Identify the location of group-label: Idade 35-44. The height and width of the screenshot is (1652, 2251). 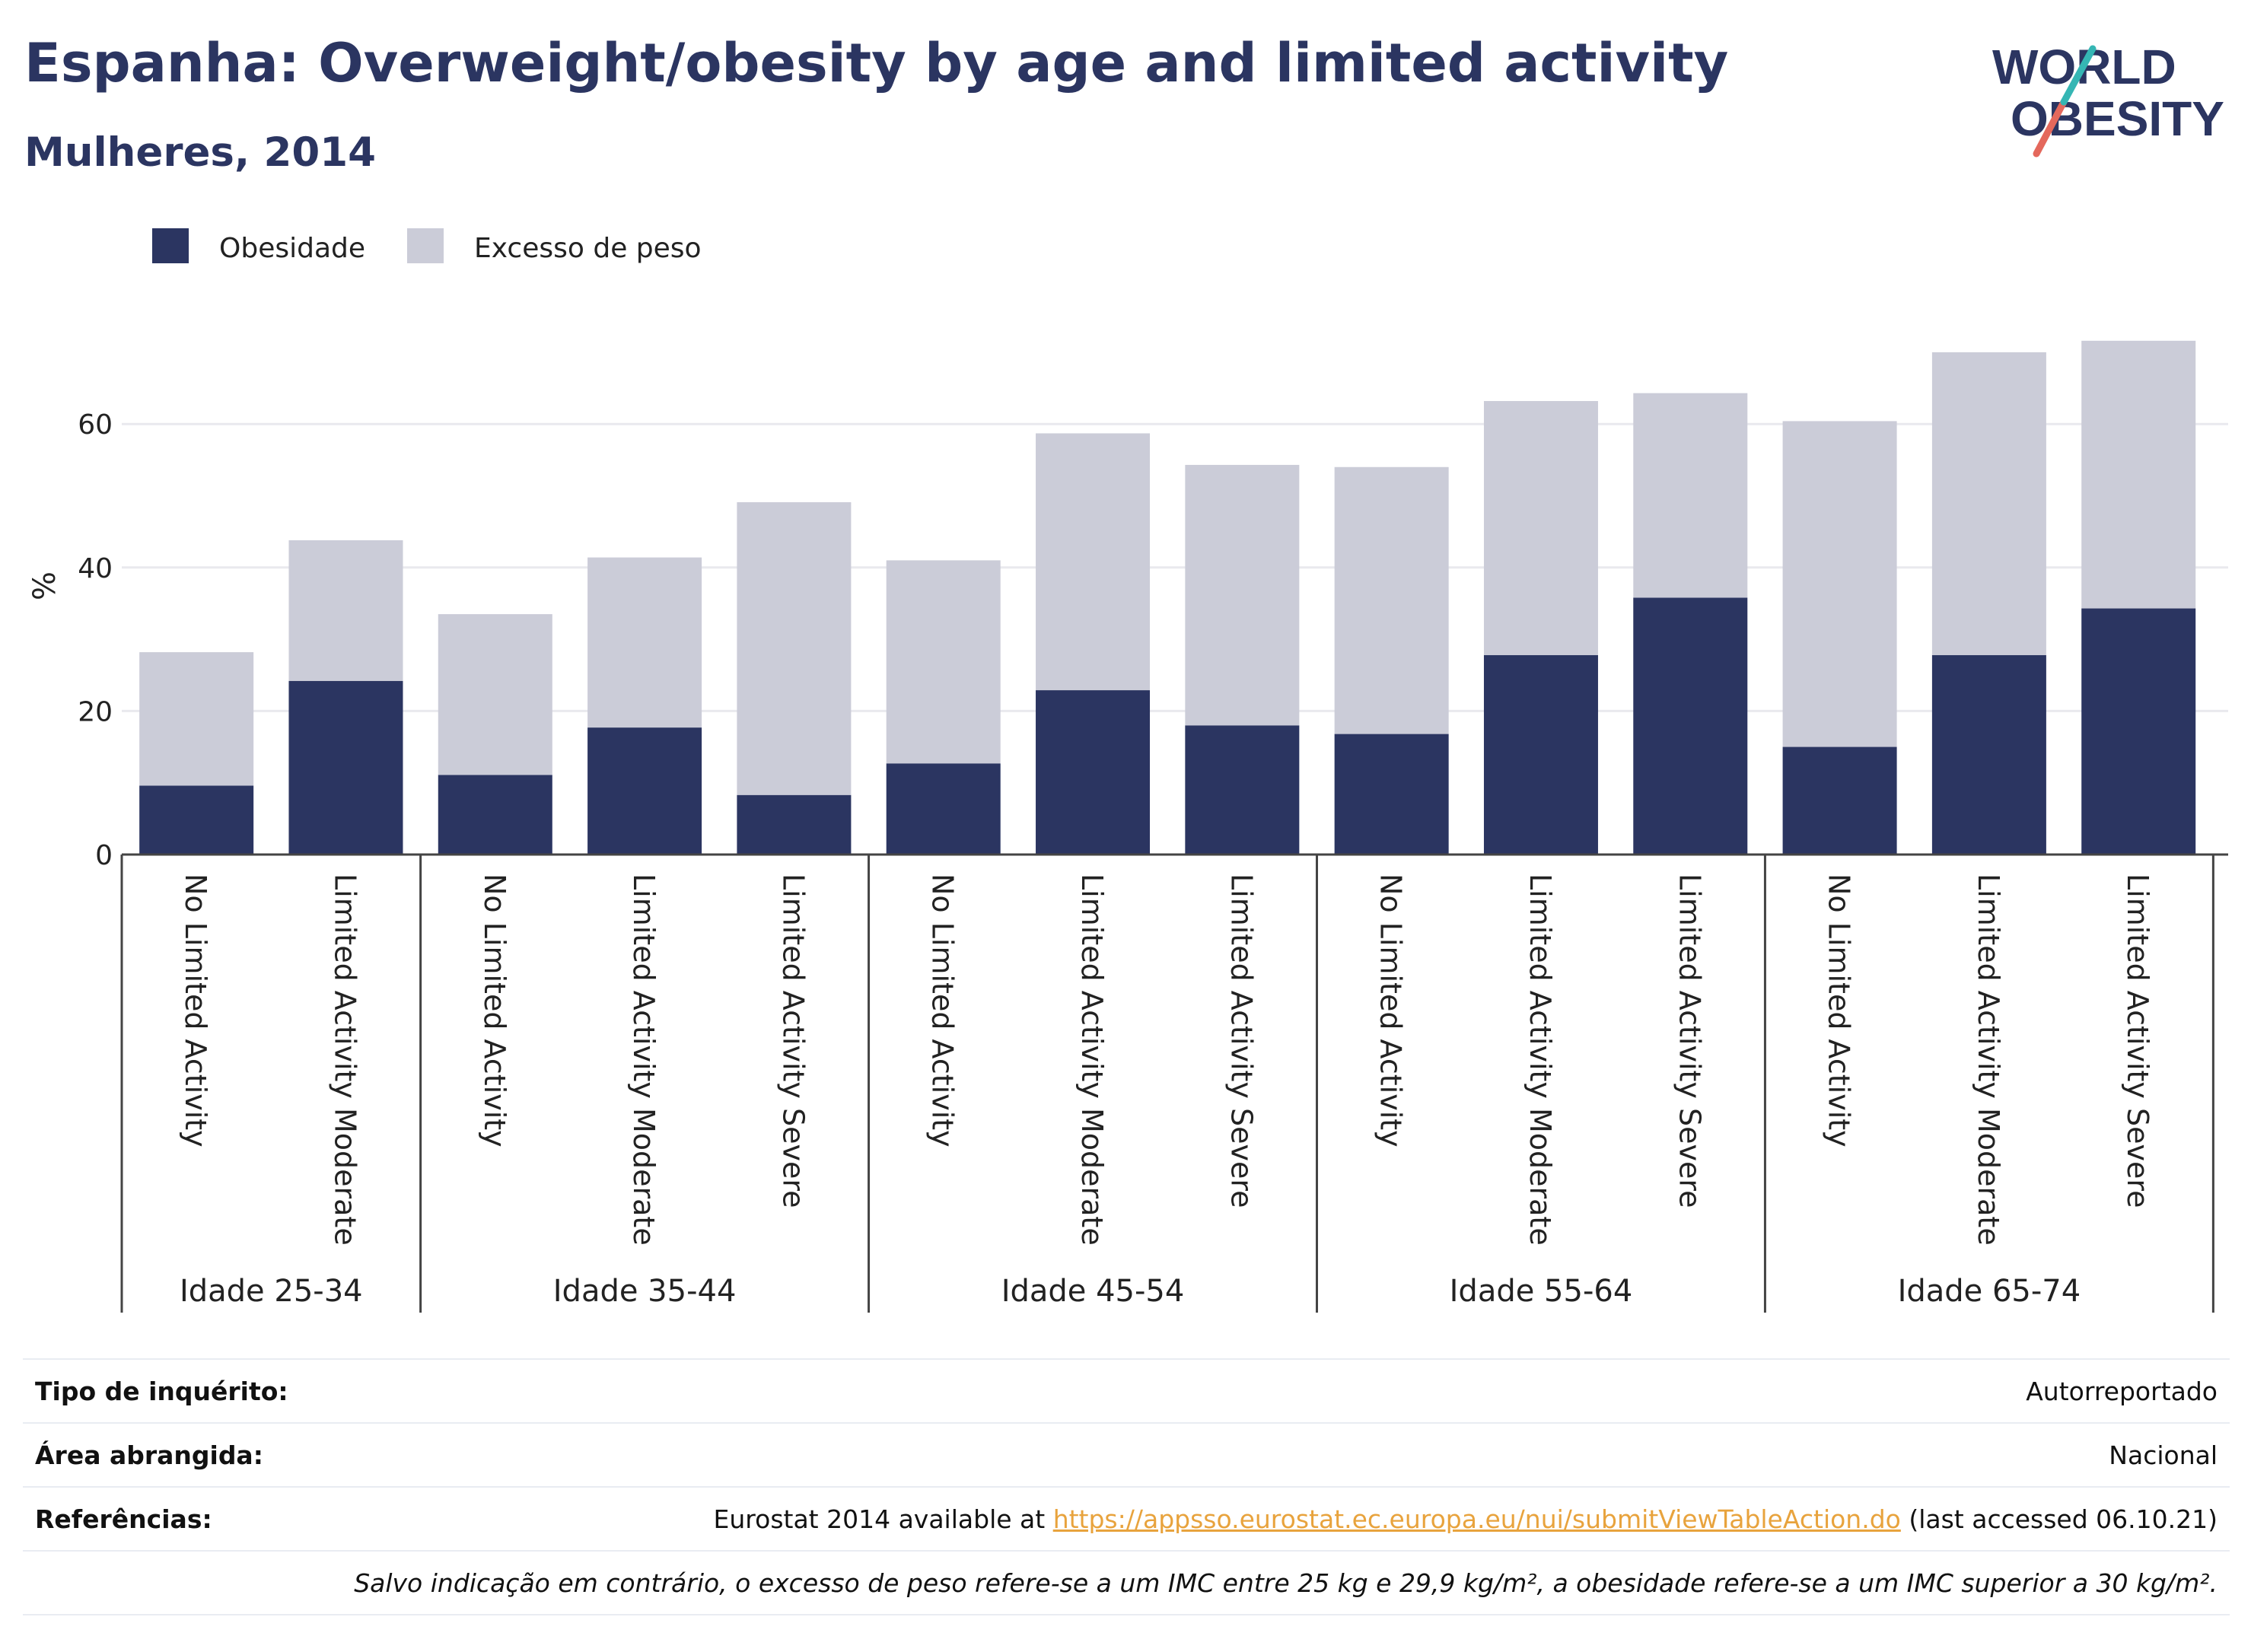
(645, 1291).